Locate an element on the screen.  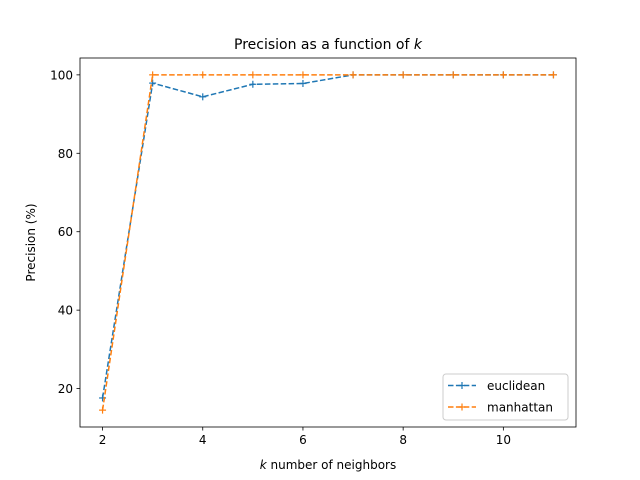
legend-entry-euclidean: euclidean is located at coordinates (496, 386).